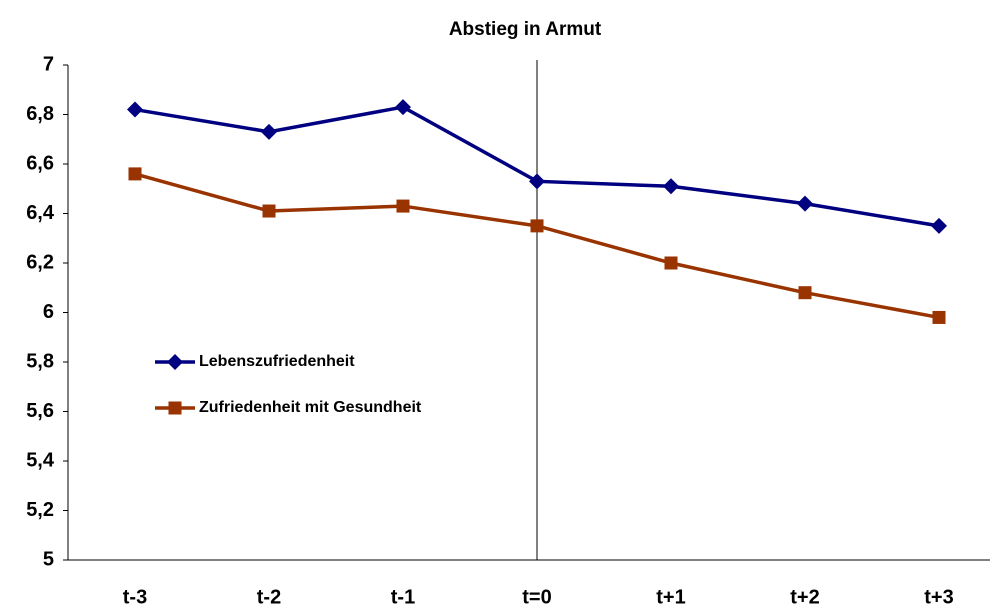  Describe the element at coordinates (403, 597) in the screenshot. I see `x-tick-label: t-1` at that location.